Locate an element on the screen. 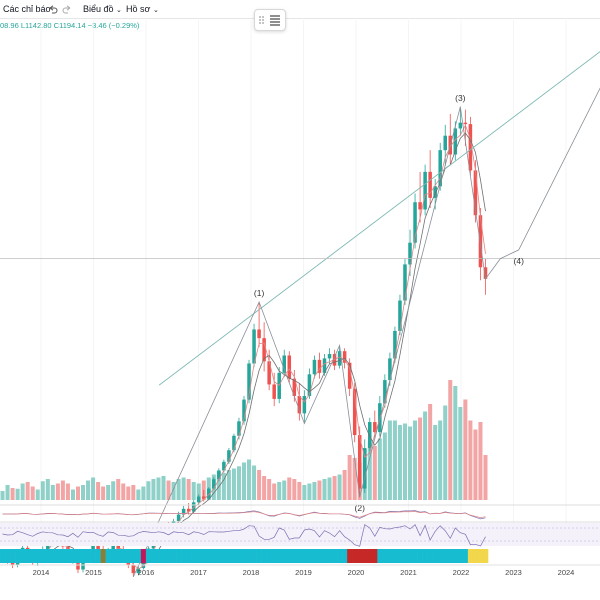 This screenshot has height=600, width=600. drag-handle-icon is located at coordinates (270, 20).